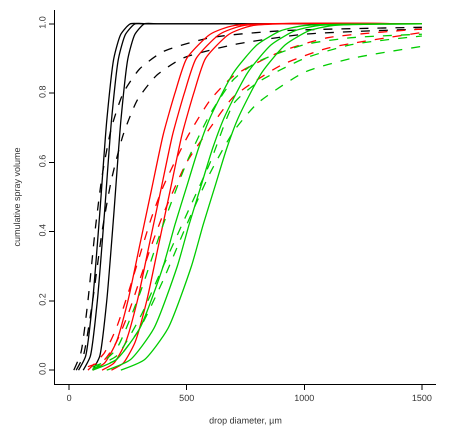 Image resolution: width=451 pixels, height=434 pixels. Describe the element at coordinates (42, 299) in the screenshot. I see `y-tick-label: 0.2` at that location.